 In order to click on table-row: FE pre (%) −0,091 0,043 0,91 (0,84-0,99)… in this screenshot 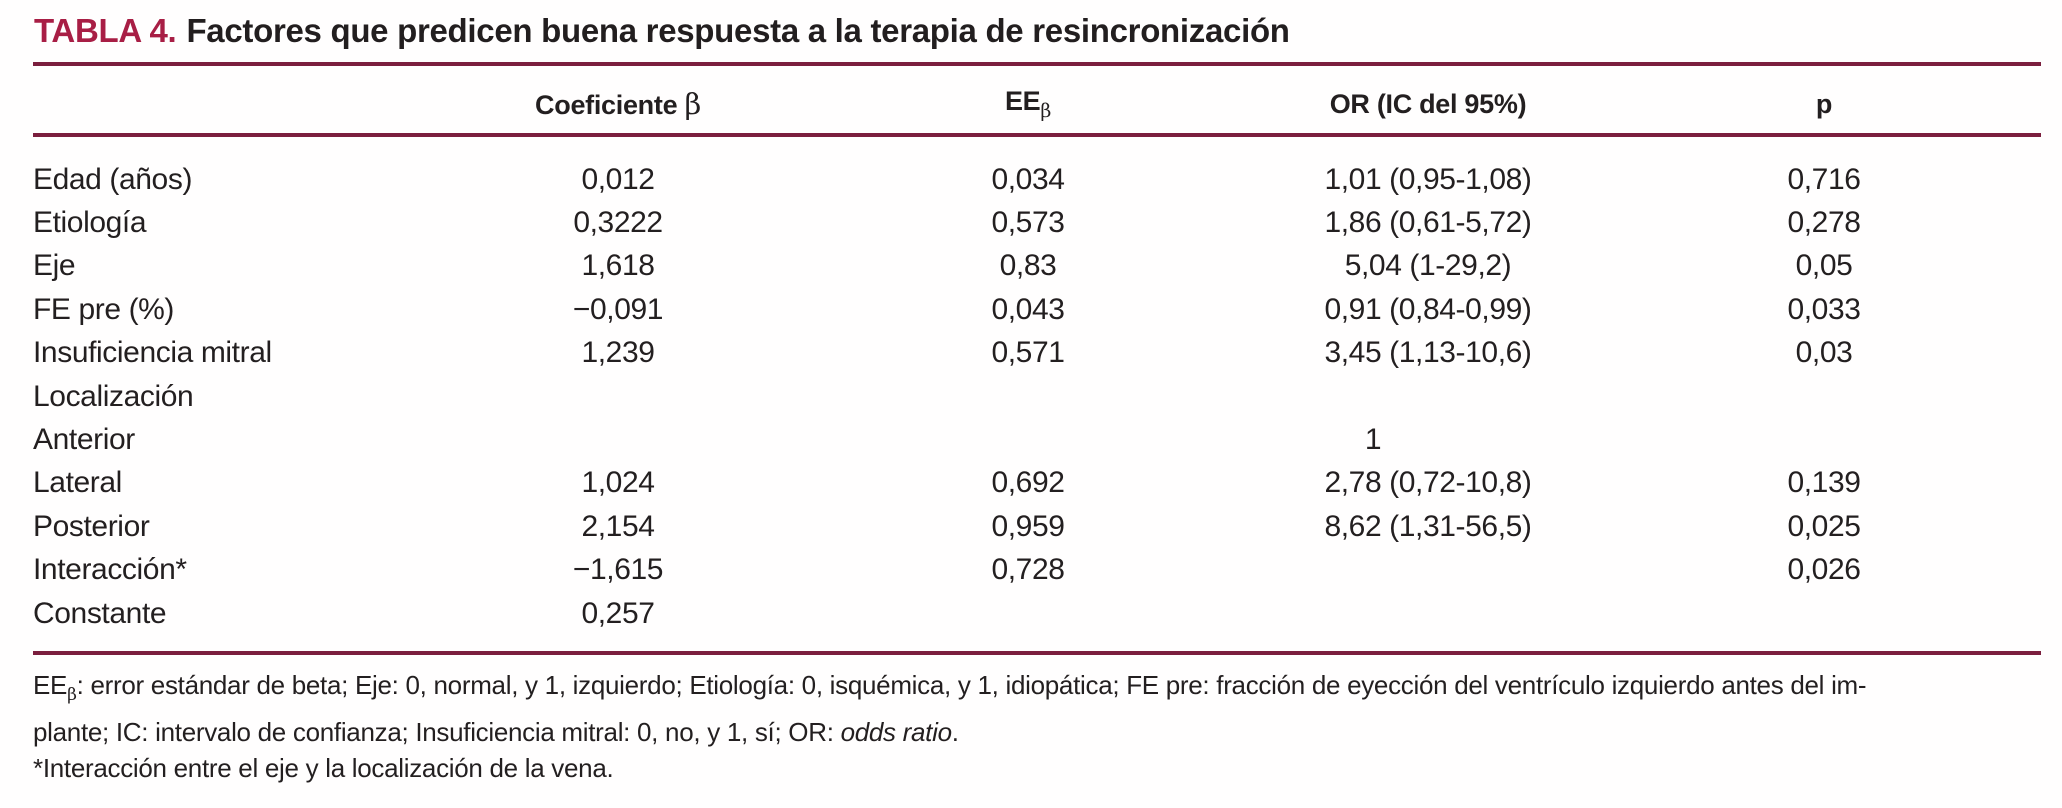, I will do `click(1031, 309)`.